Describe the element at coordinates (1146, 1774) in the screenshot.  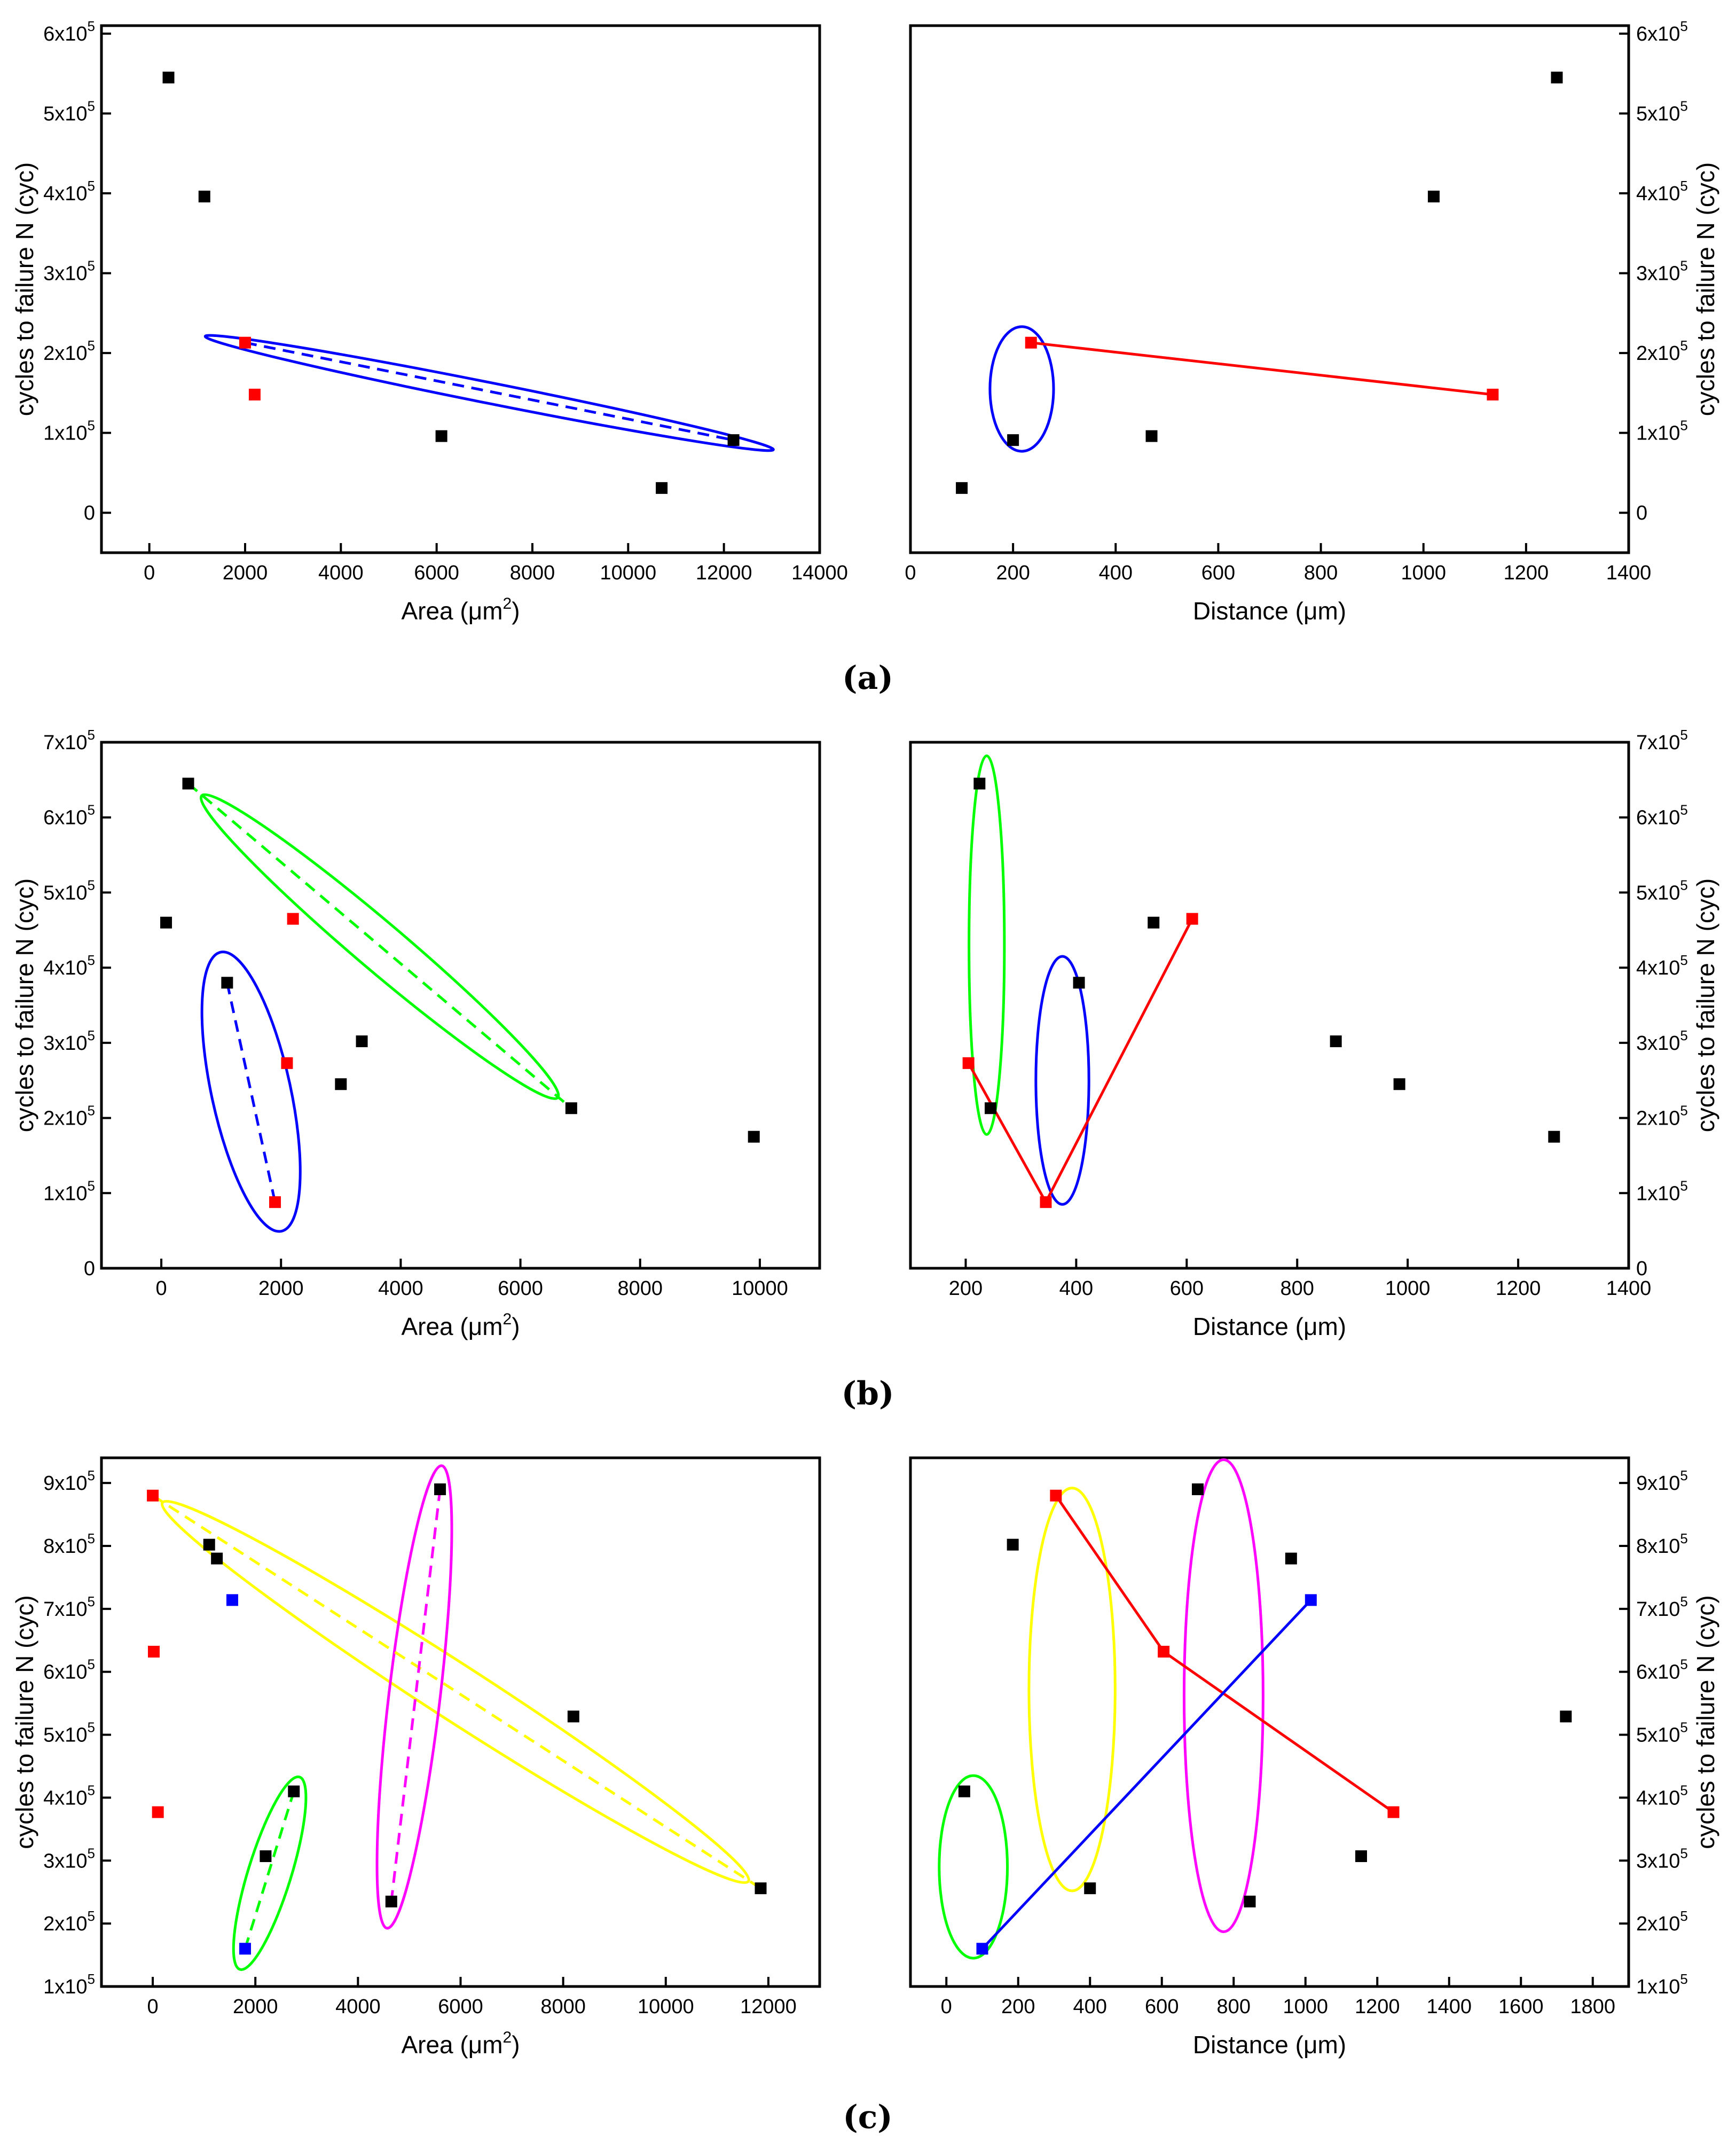
I see `blue-line` at that location.